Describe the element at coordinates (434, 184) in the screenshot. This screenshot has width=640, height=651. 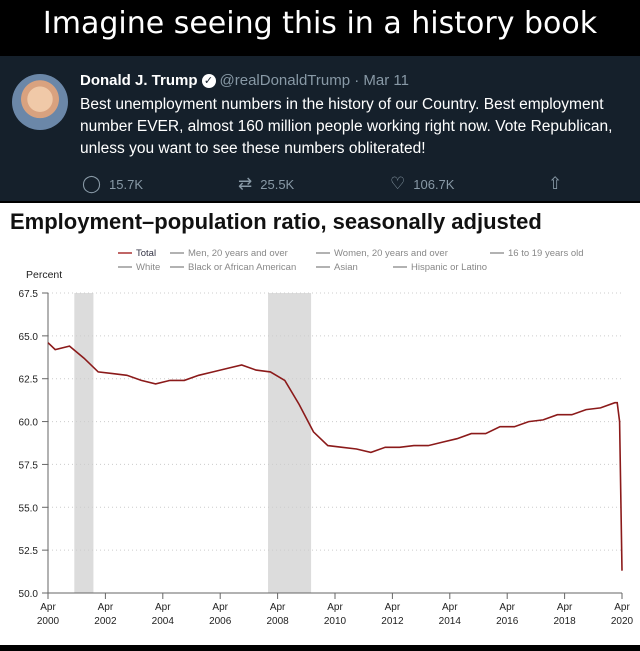
I see `like-count: 106.7K` at that location.